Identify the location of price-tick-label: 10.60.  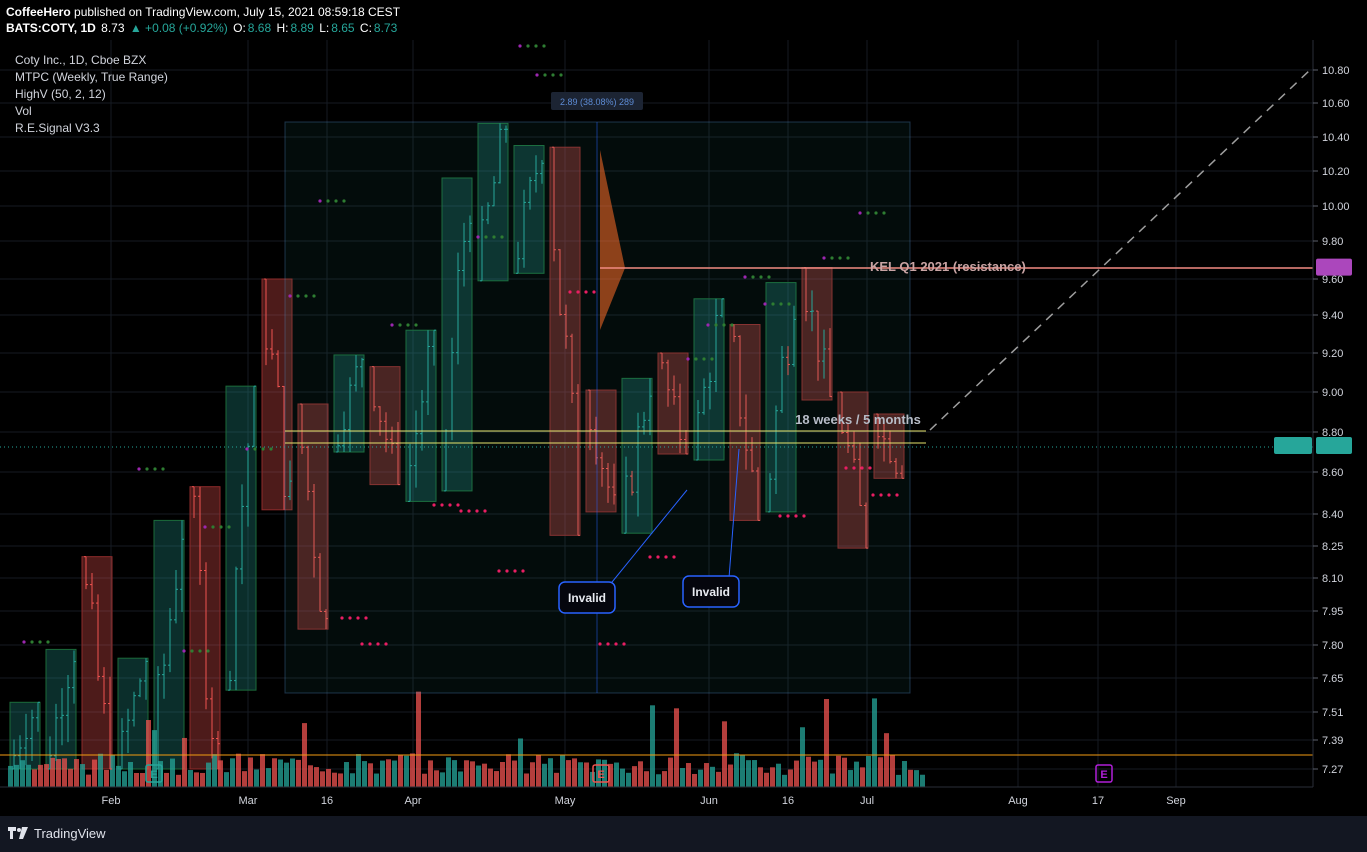
(1336, 104).